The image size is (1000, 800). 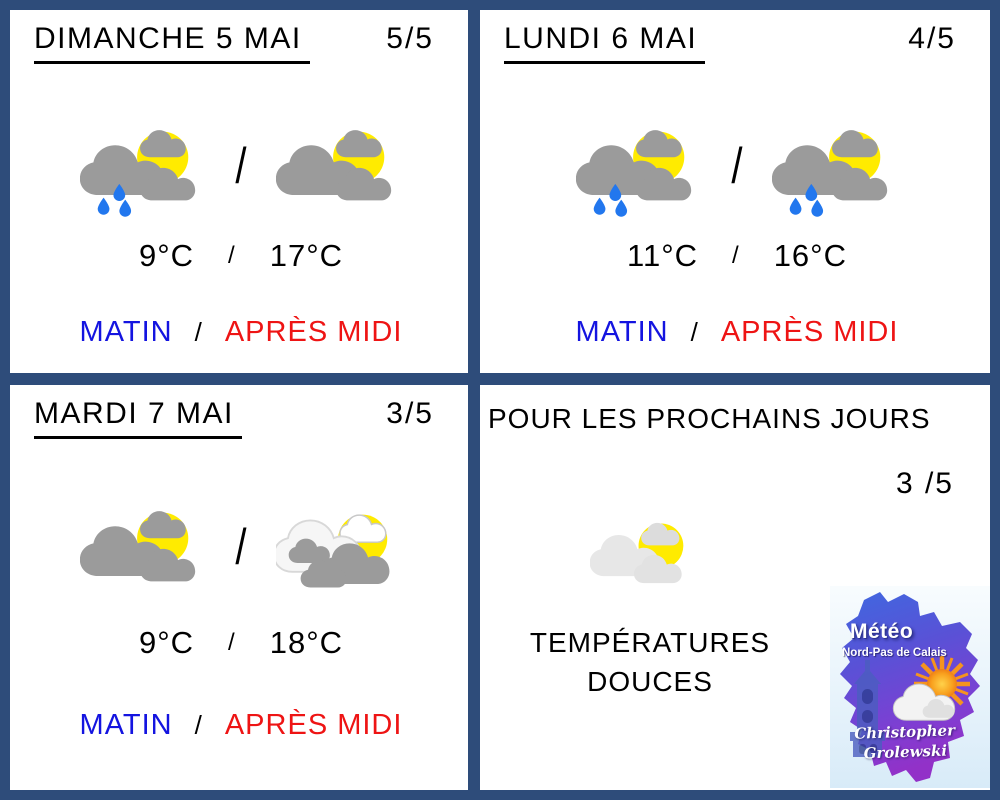 I want to click on temperatures-row: 9°C / 17°C, so click(x=241, y=256).